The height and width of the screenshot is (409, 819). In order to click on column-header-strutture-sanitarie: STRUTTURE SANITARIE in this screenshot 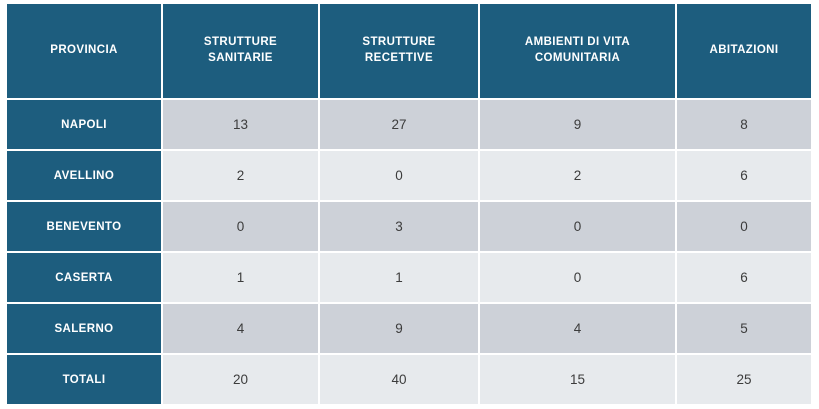, I will do `click(240, 51)`.